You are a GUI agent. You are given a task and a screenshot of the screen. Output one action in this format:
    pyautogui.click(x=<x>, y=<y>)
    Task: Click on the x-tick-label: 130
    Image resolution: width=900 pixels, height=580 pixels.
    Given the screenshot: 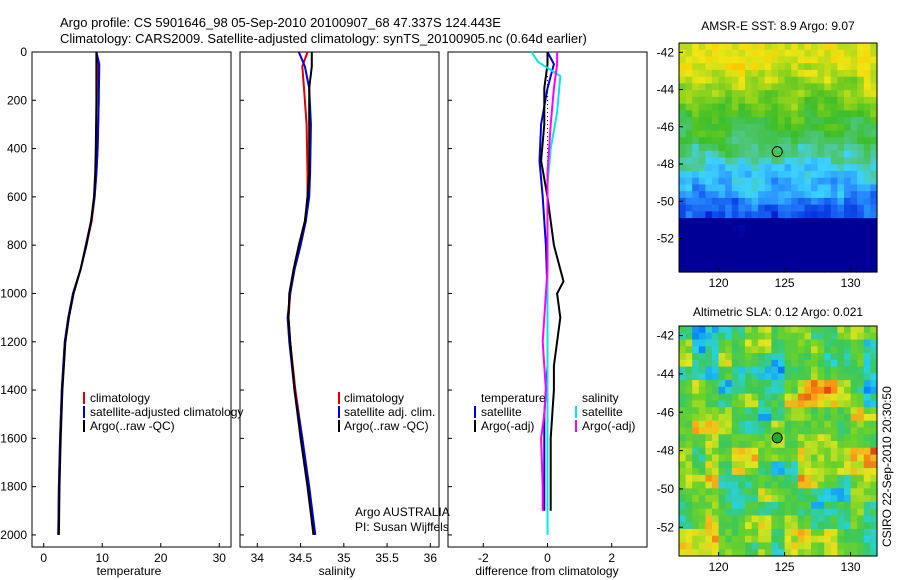 What is the action you would take?
    pyautogui.click(x=851, y=567)
    